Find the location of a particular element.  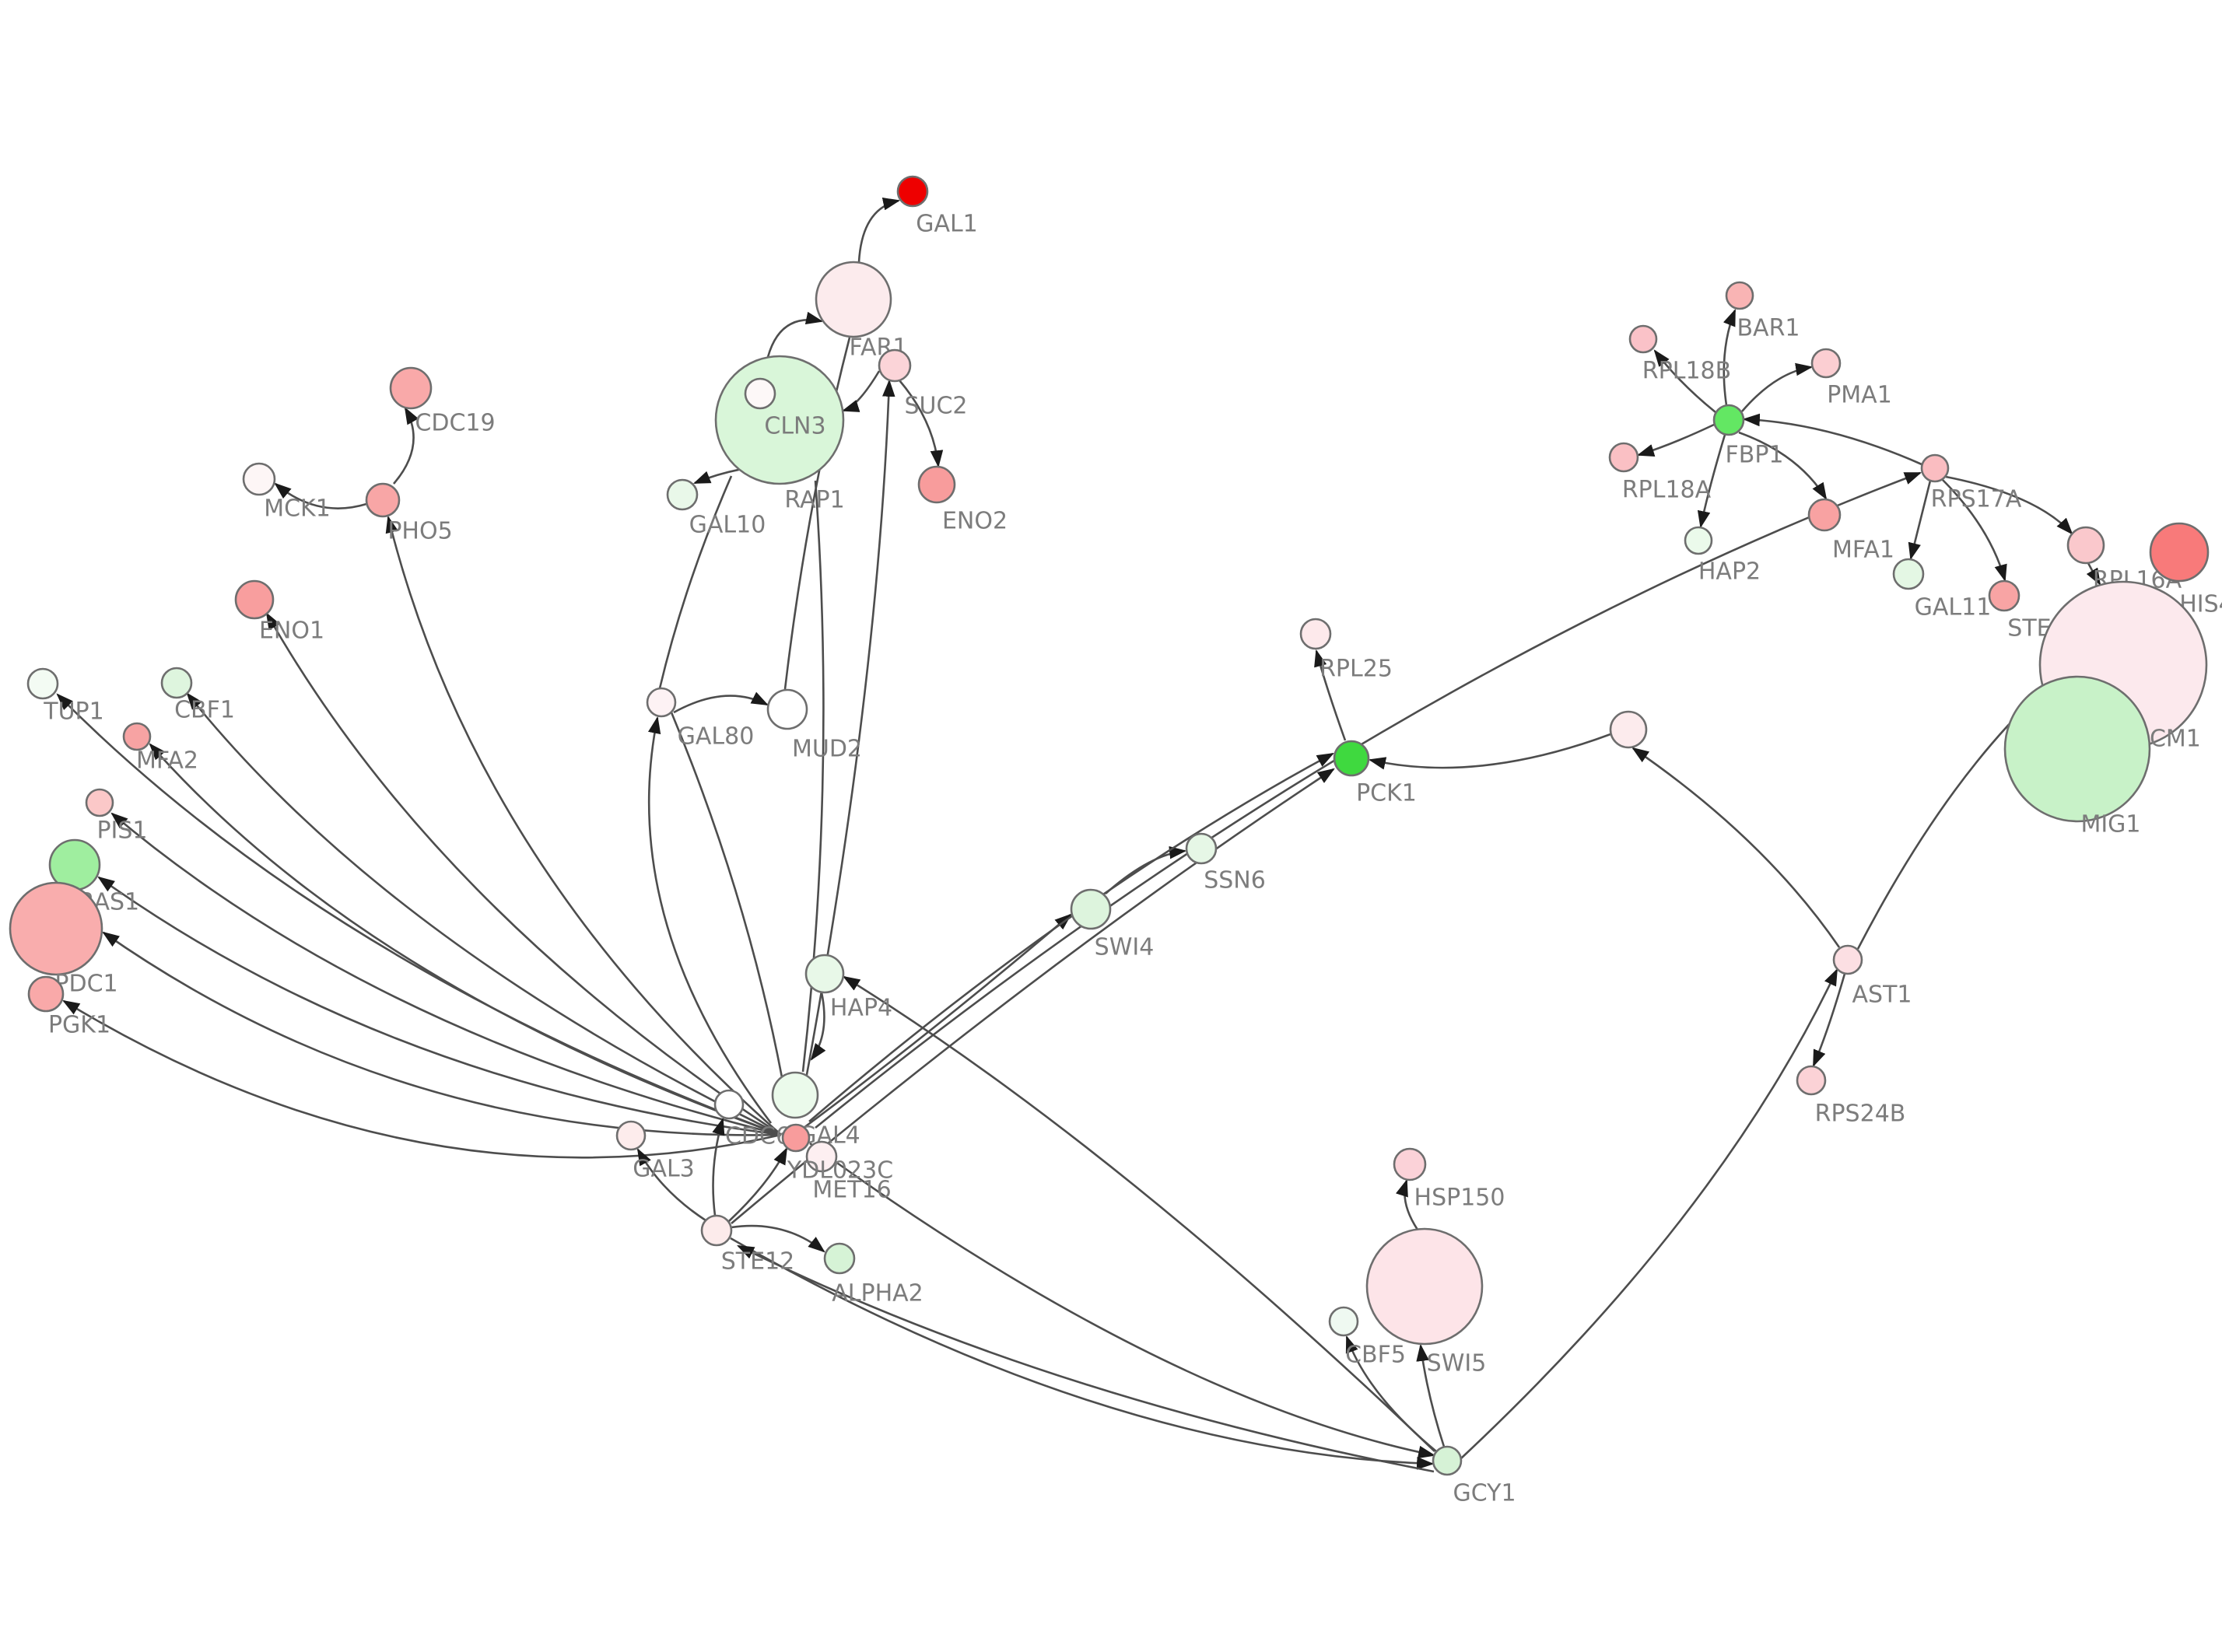

node-SSN6 is located at coordinates (1201, 849).